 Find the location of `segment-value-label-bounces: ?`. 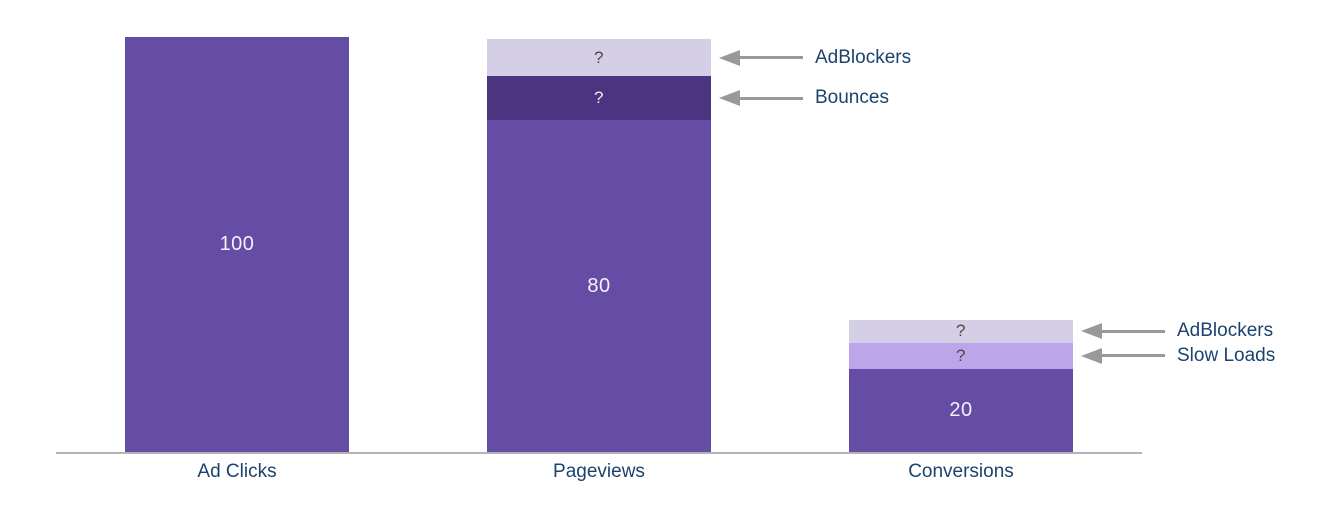

segment-value-label-bounces: ? is located at coordinates (599, 97).